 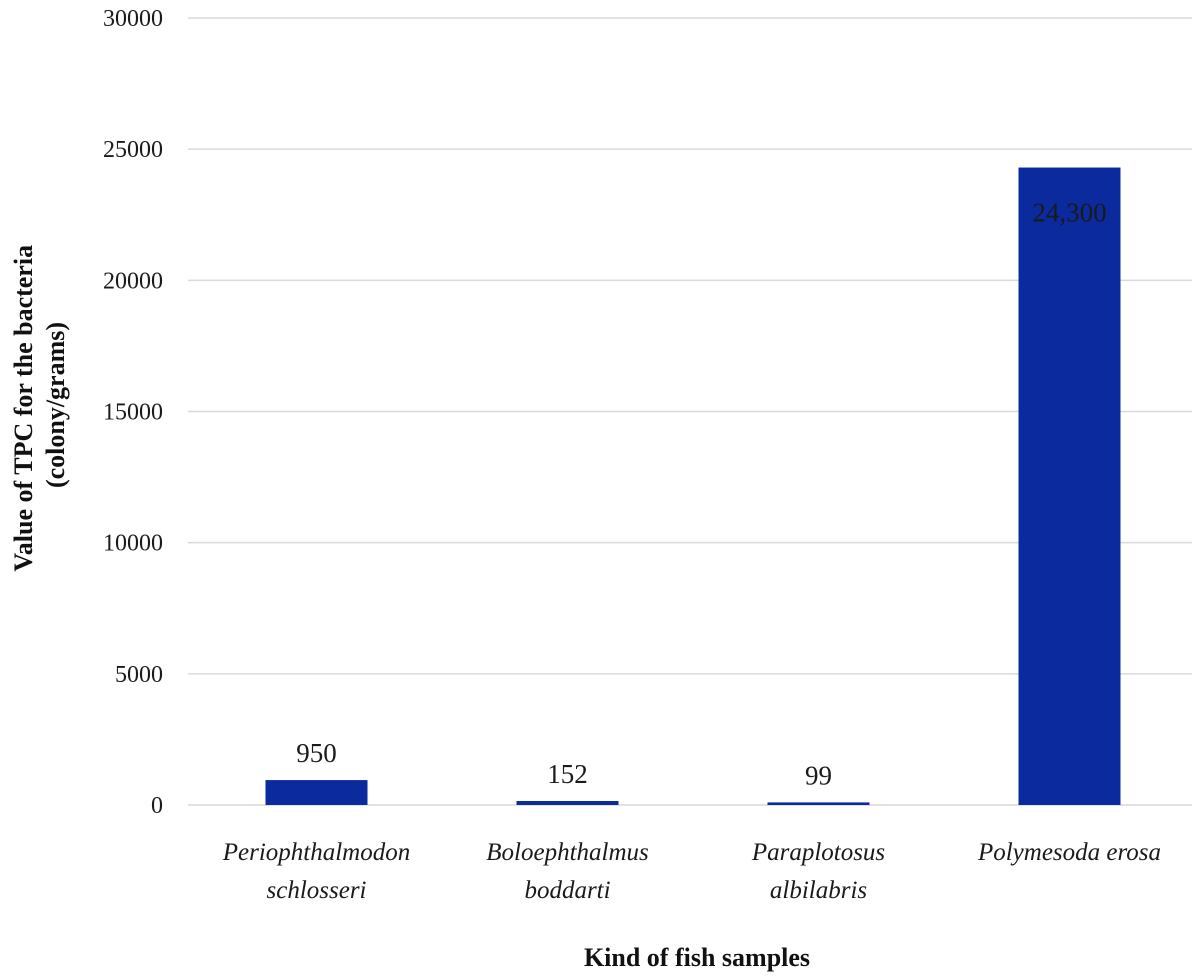 I want to click on y-tick-label: 15000, so click(x=133, y=413).